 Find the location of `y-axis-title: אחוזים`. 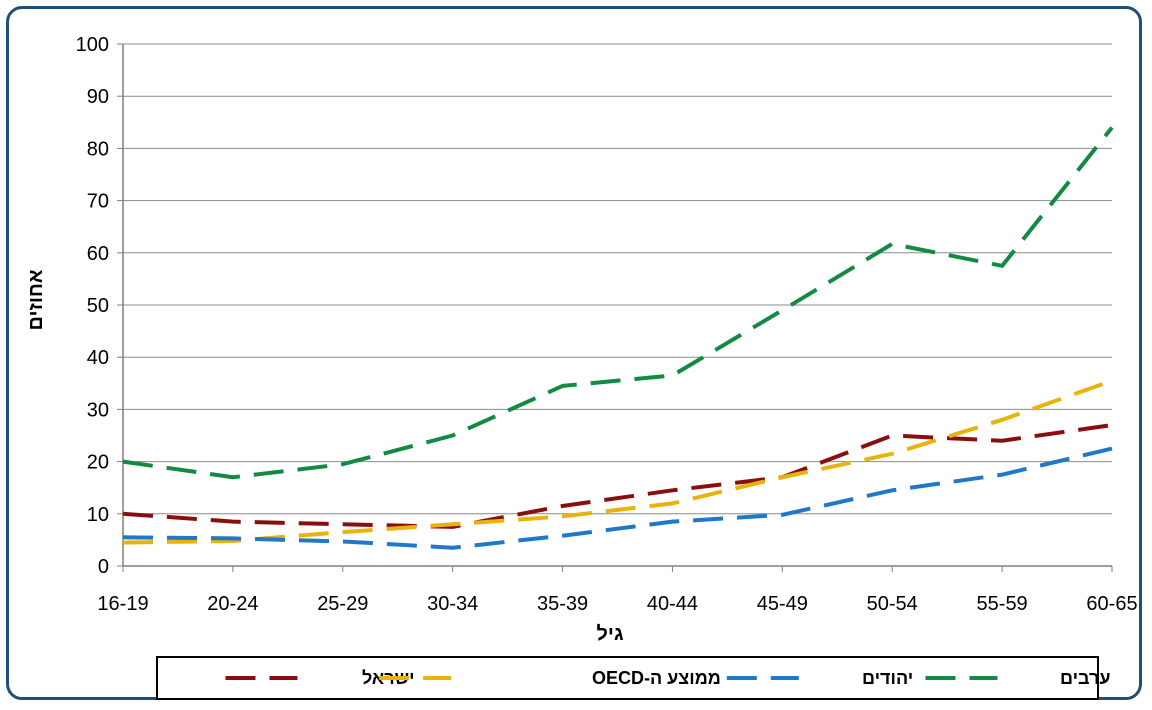

y-axis-title: אחוזים is located at coordinates (36, 299).